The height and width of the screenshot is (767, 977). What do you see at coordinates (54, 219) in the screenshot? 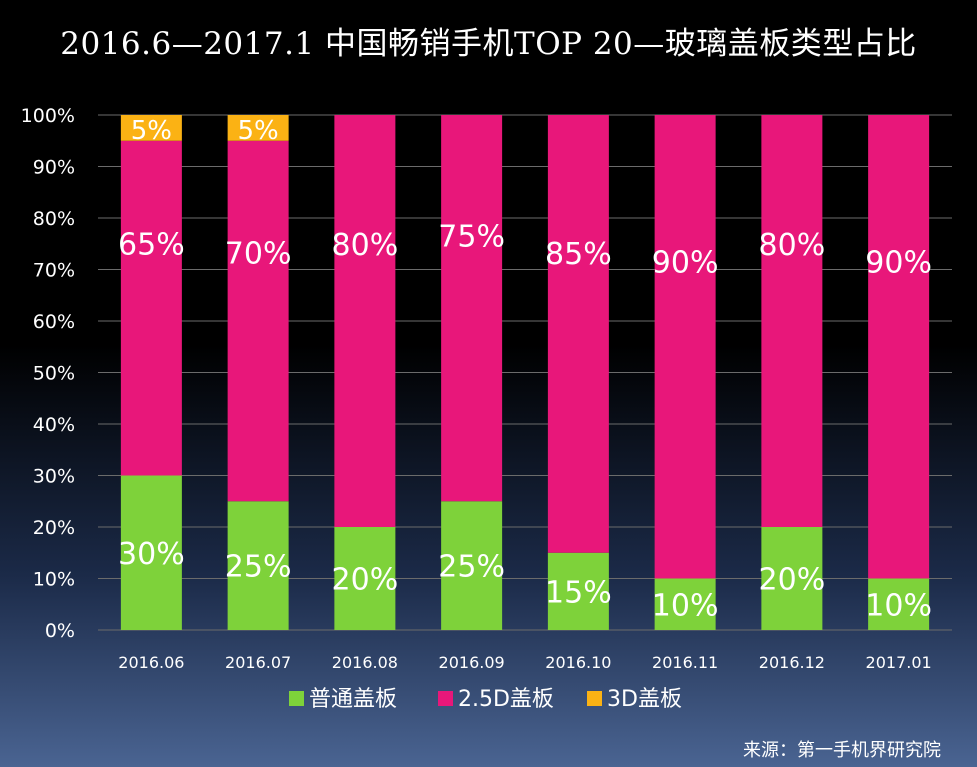
I see `y-tick-label: 80%` at bounding box center [54, 219].